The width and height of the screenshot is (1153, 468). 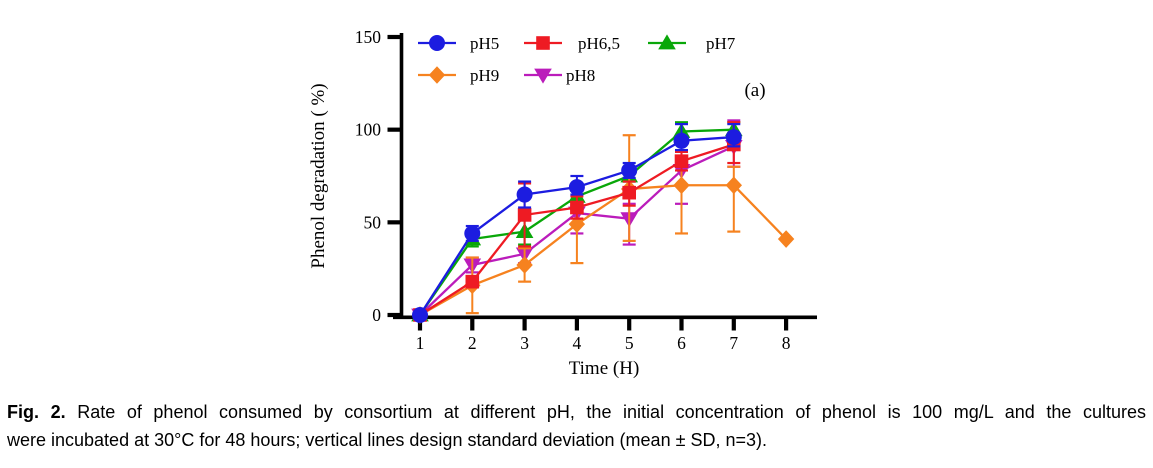 What do you see at coordinates (604, 368) in the screenshot?
I see `x-axis-title: Time (H)` at bounding box center [604, 368].